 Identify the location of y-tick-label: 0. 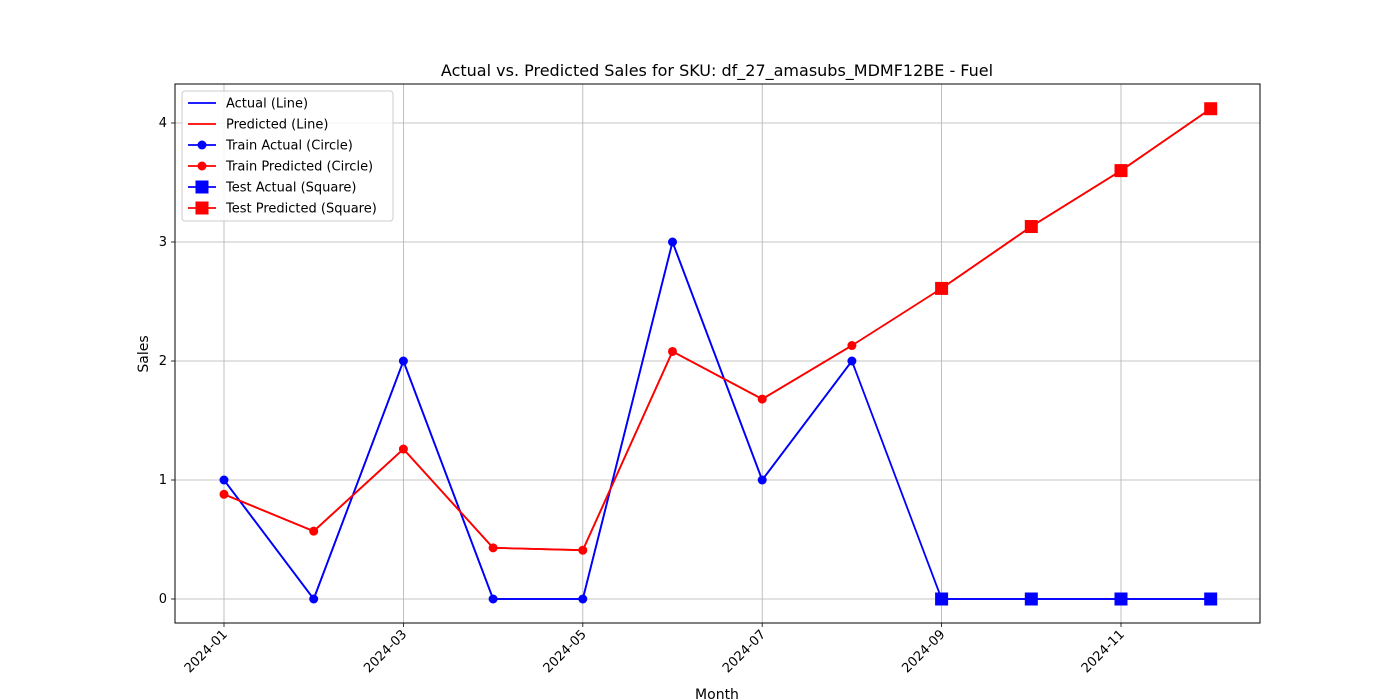
(163, 599).